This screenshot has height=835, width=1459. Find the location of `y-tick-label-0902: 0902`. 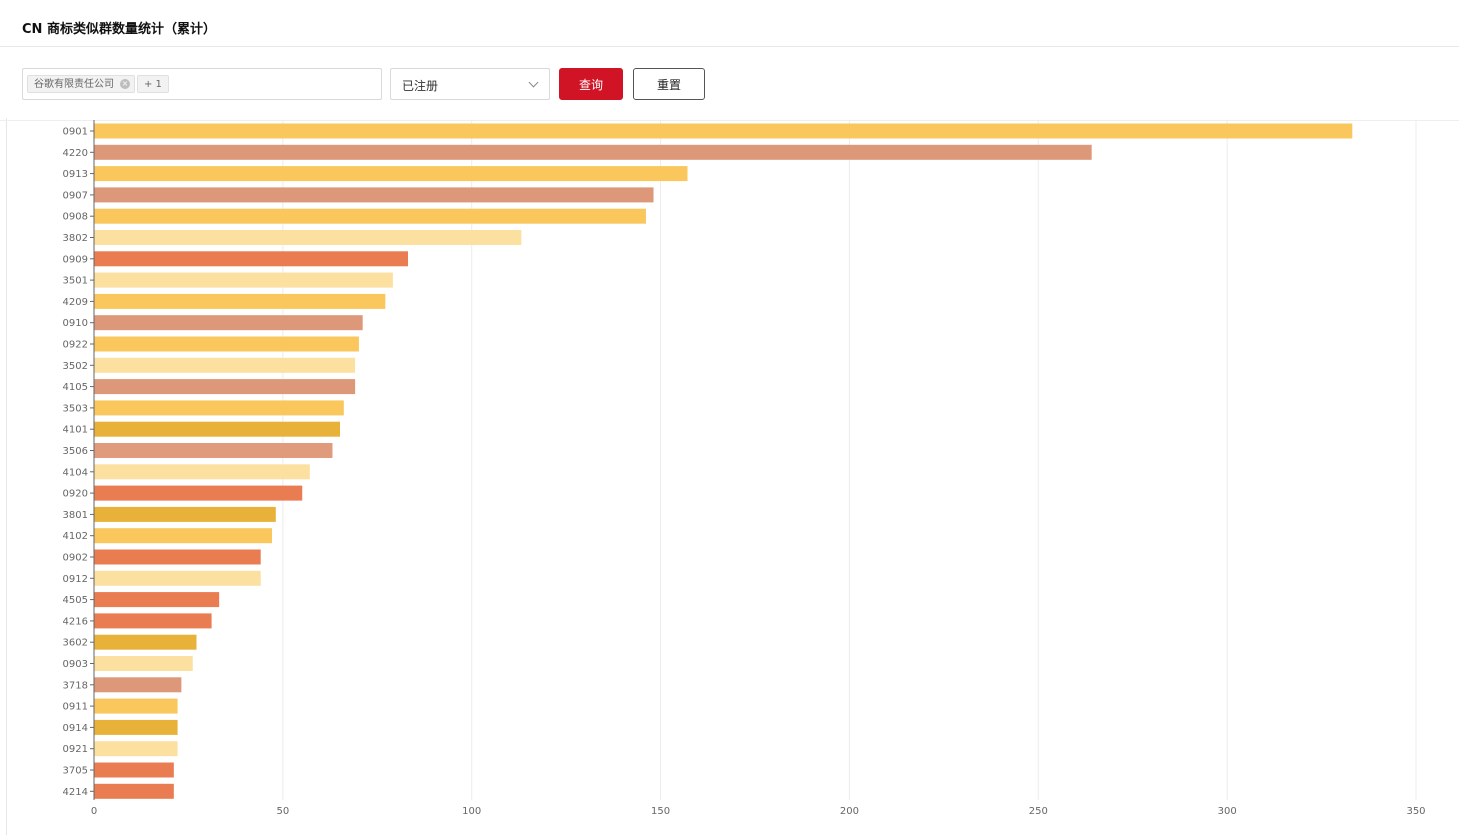

y-tick-label-0902: 0902 is located at coordinates (75, 558).